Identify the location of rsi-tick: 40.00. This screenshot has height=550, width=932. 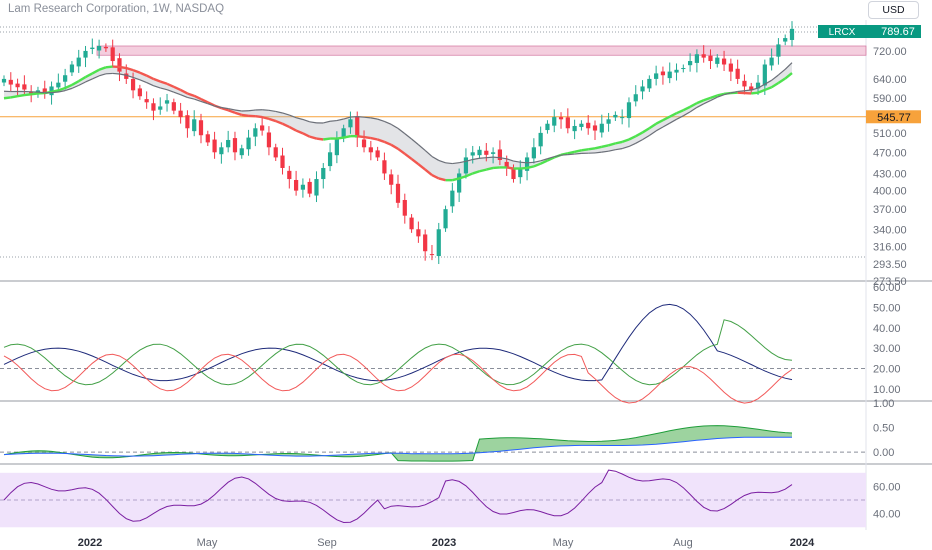
(887, 515).